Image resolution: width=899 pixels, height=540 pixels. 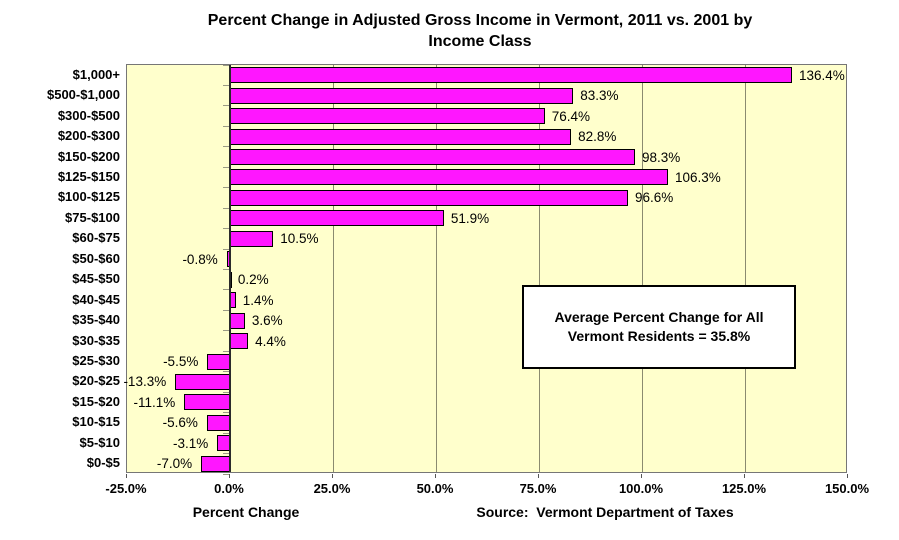 What do you see at coordinates (88, 156) in the screenshot?
I see `y-axis-label: $150-$200` at bounding box center [88, 156].